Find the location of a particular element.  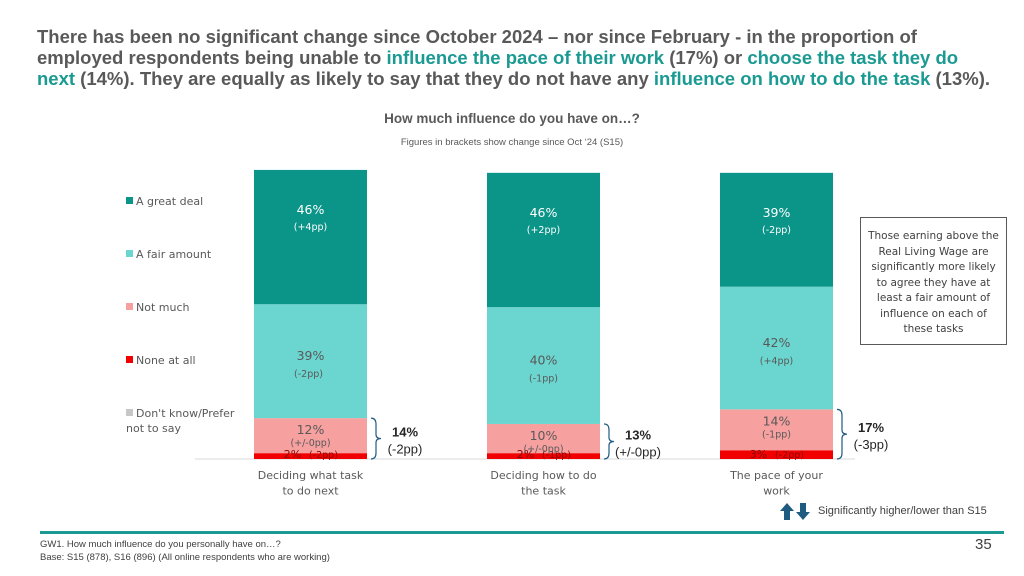

change-label-not-much-2: (+/-0pp) is located at coordinates (543, 449).